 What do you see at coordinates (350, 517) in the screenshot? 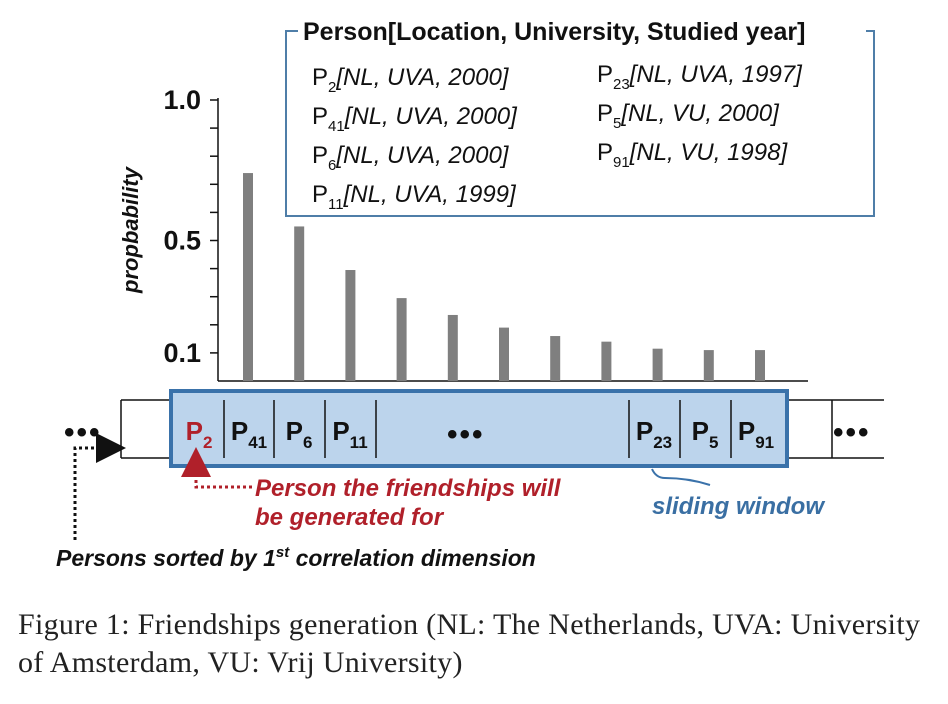
I see `target-person-note-line2: be generated for` at bounding box center [350, 517].